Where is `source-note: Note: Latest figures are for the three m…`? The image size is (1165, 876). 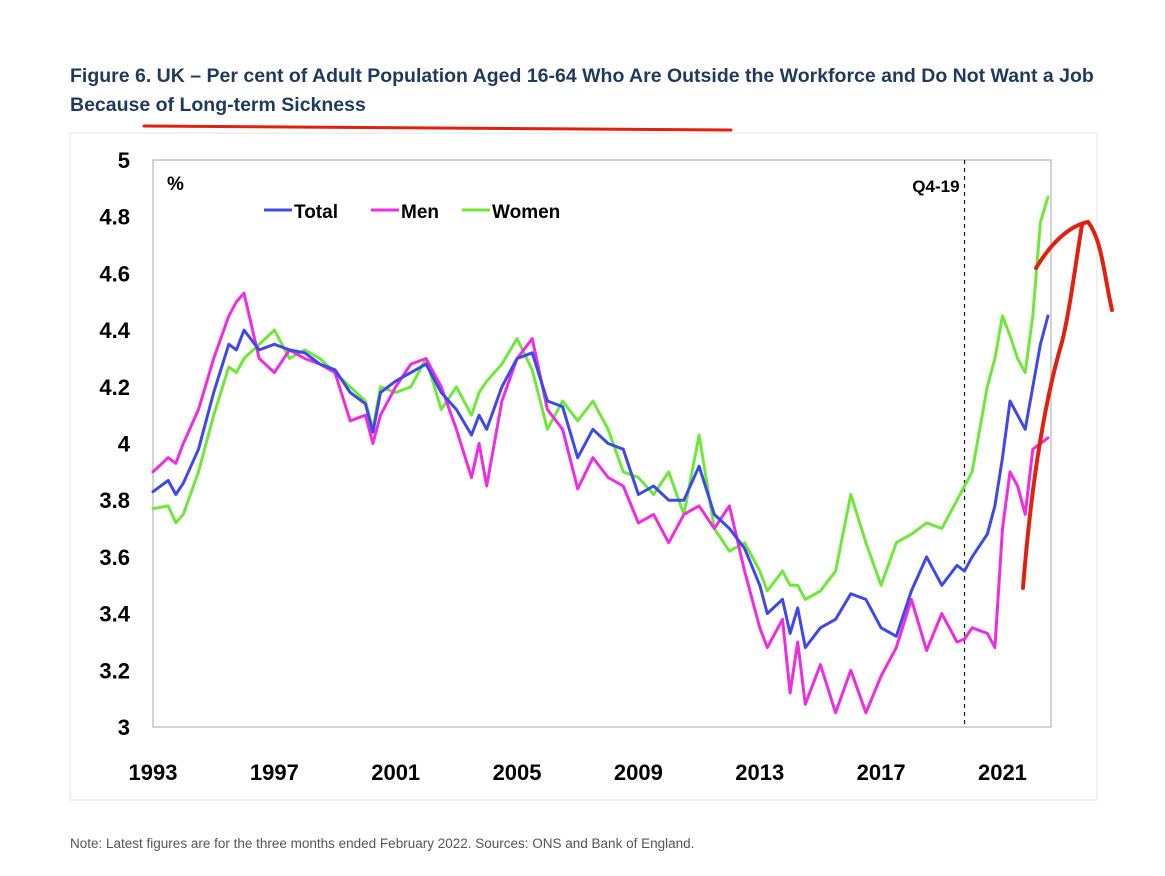 source-note: Note: Latest figures are for the three m… is located at coordinates (382, 843).